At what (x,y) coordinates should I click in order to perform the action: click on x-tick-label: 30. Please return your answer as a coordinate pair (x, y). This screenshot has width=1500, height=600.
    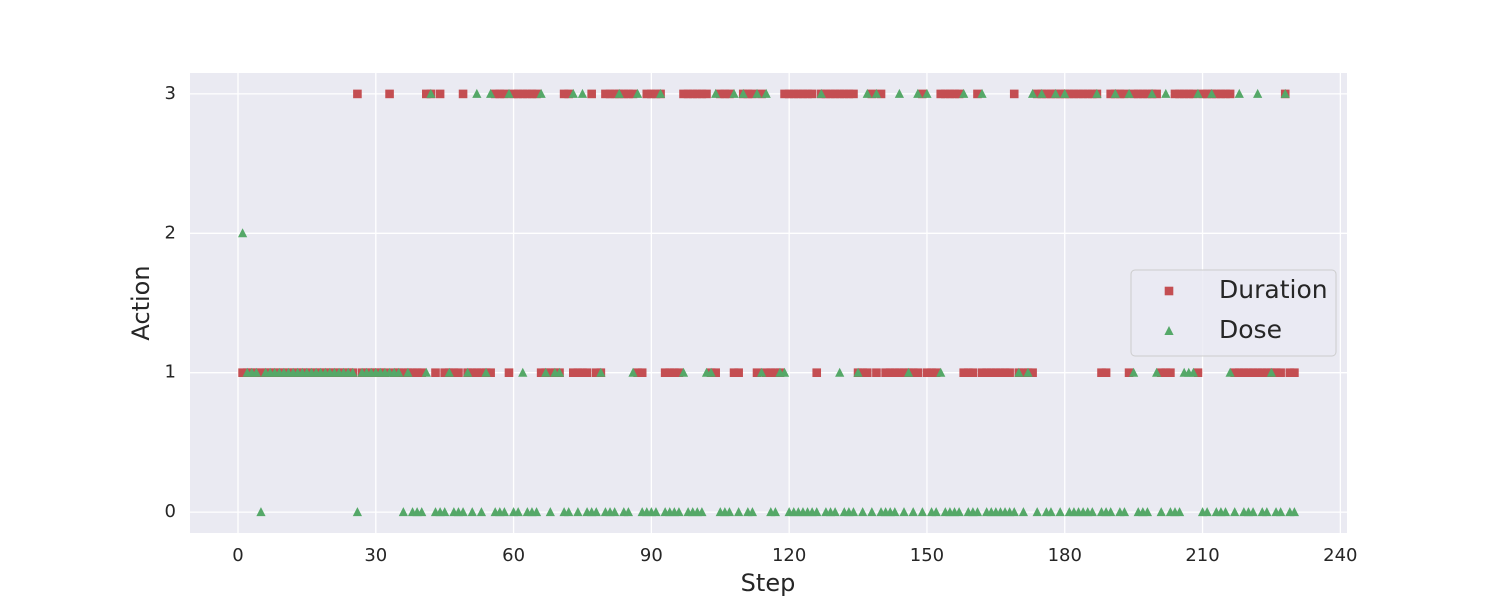
    Looking at the image, I should click on (375, 555).